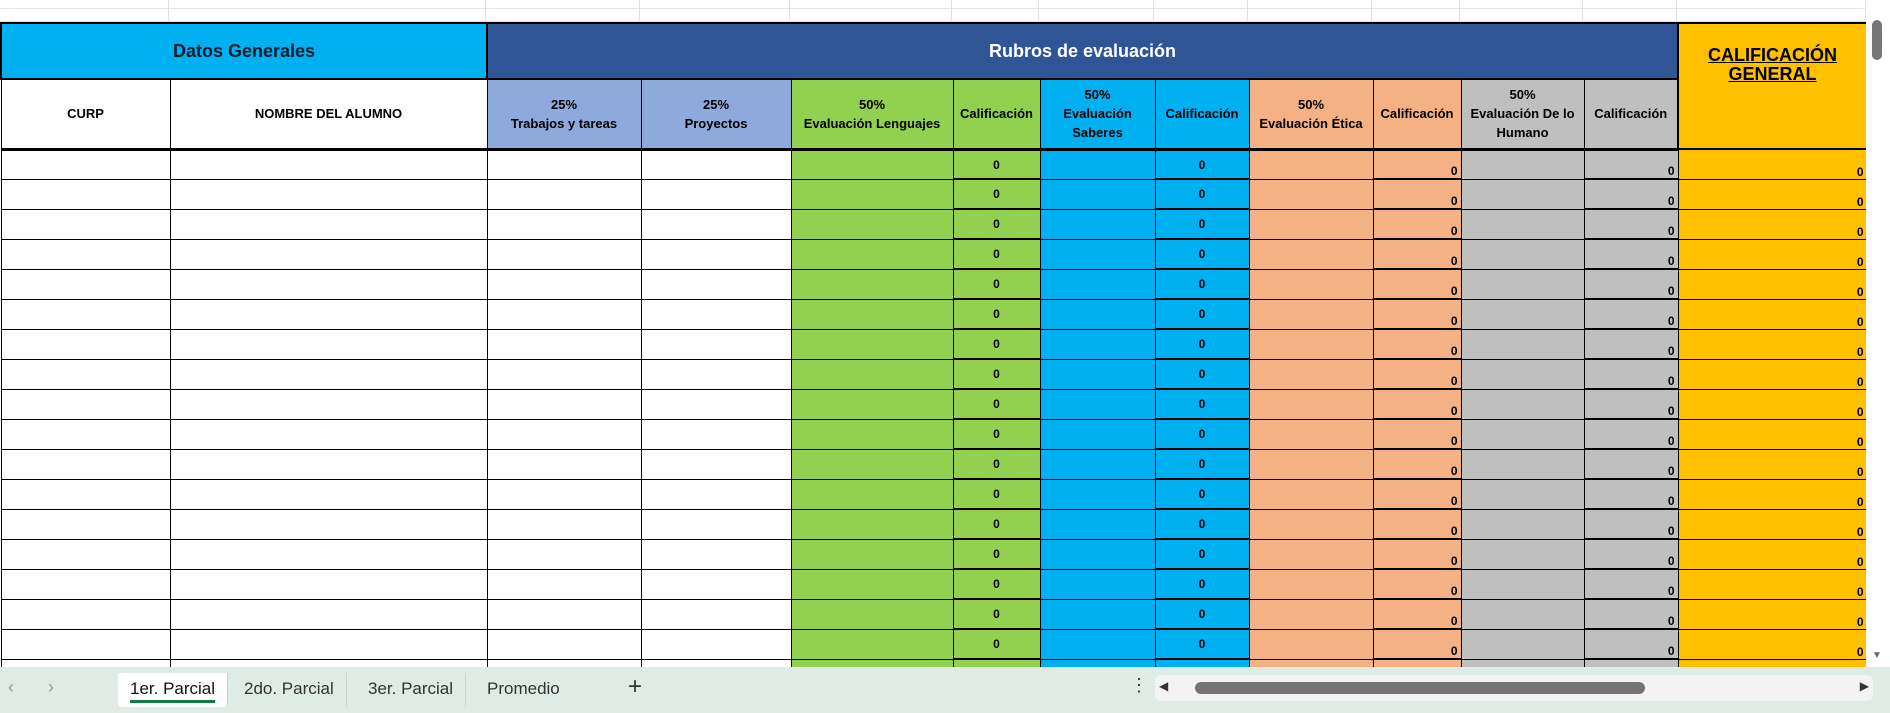 Image resolution: width=1890 pixels, height=713 pixels. Describe the element at coordinates (411, 690) in the screenshot. I see `tab-3er-parcial: 3er. Parcial` at that location.